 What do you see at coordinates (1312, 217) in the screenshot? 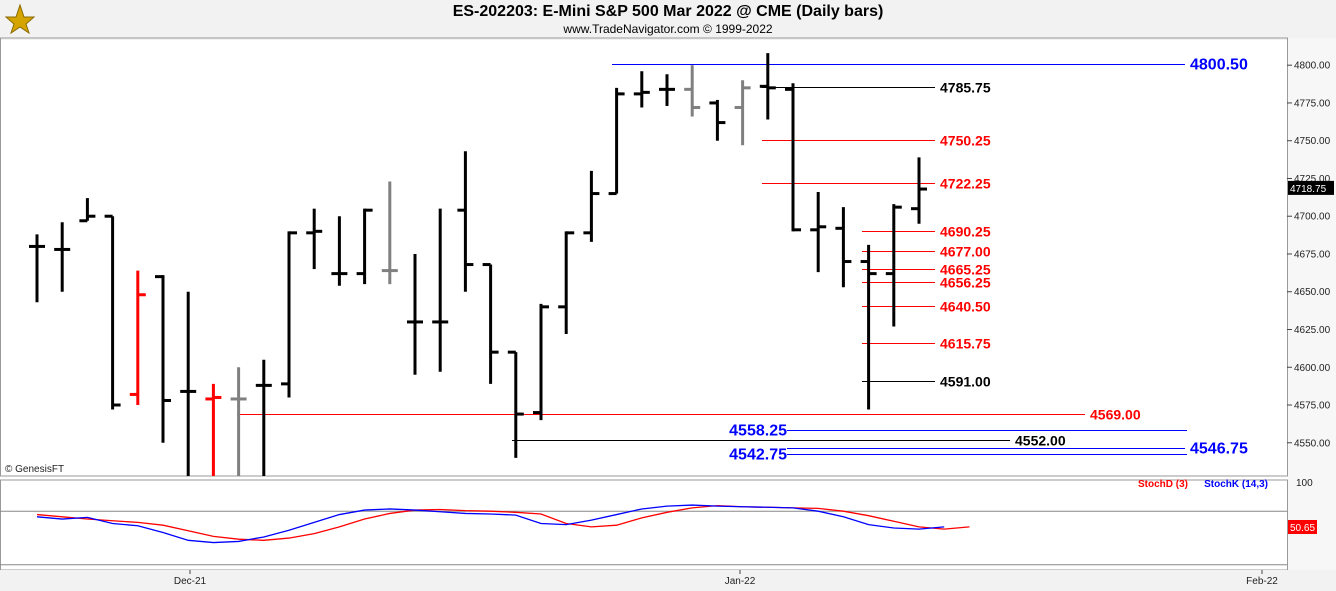
I see `y-tick-label: 4700.00` at bounding box center [1312, 217].